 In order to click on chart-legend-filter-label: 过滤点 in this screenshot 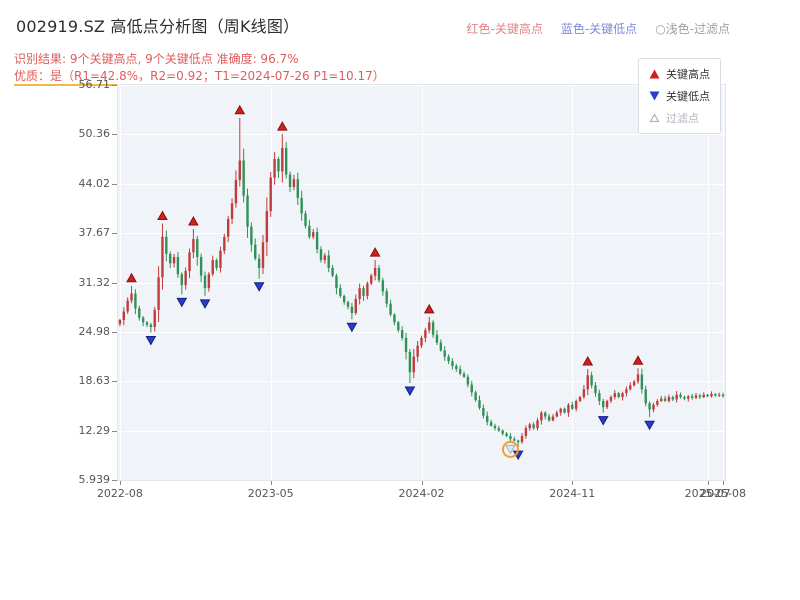, I will do `click(682, 118)`.